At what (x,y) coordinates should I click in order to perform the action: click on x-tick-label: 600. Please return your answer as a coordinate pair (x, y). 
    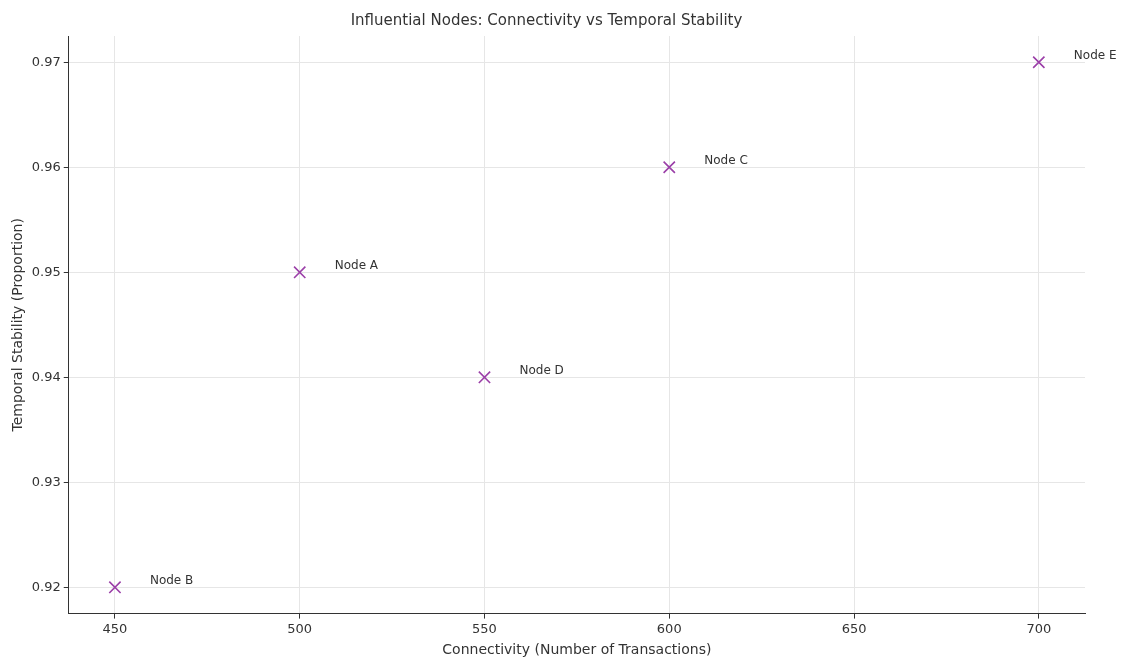
    Looking at the image, I should click on (669, 628).